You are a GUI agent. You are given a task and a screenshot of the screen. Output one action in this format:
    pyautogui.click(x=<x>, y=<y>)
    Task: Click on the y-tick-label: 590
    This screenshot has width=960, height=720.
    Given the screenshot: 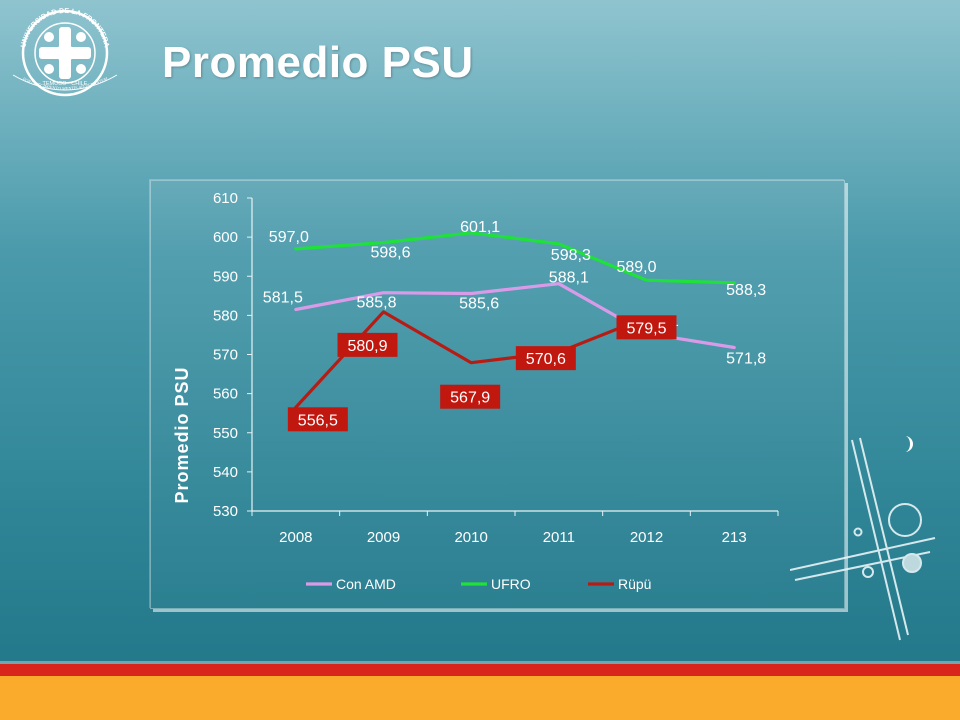 What is the action you would take?
    pyautogui.click(x=225, y=276)
    